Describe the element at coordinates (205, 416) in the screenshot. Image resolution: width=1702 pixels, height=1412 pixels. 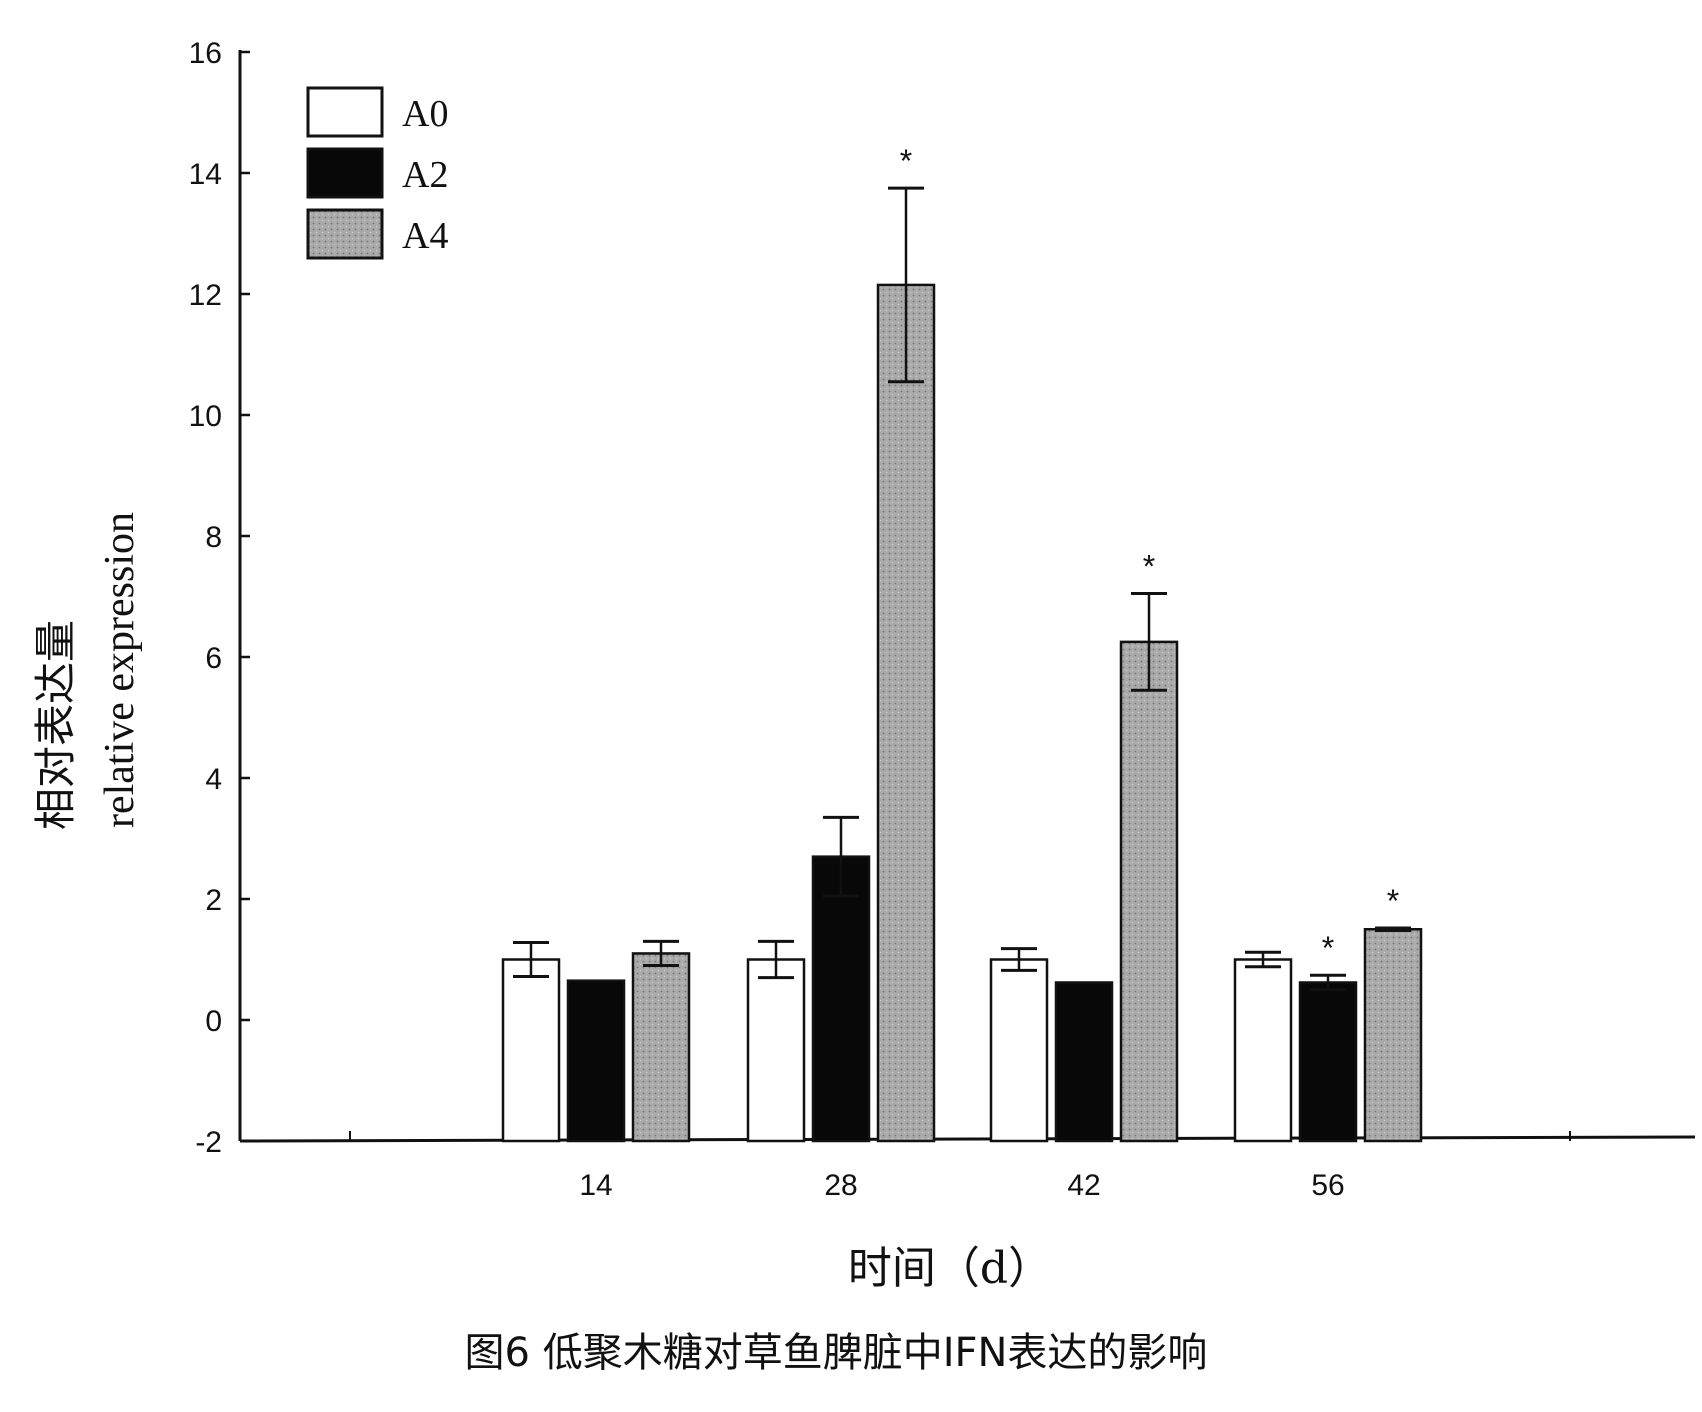
I see `y-tick-label: 10` at that location.